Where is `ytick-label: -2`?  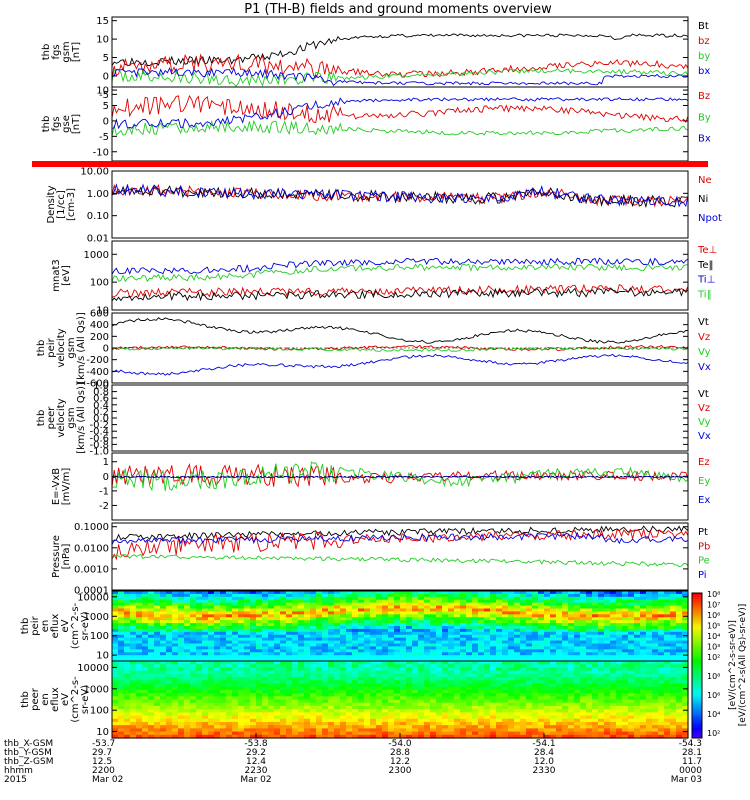
ytick-label: -2 is located at coordinates (104, 506).